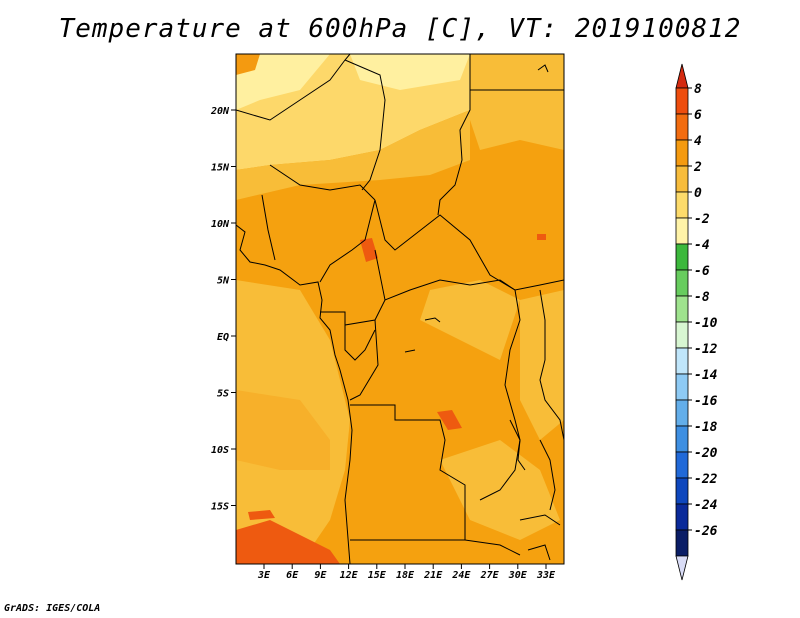 This screenshot has width=800, height=618. I want to click on field-congo-light, so click(470, 320).